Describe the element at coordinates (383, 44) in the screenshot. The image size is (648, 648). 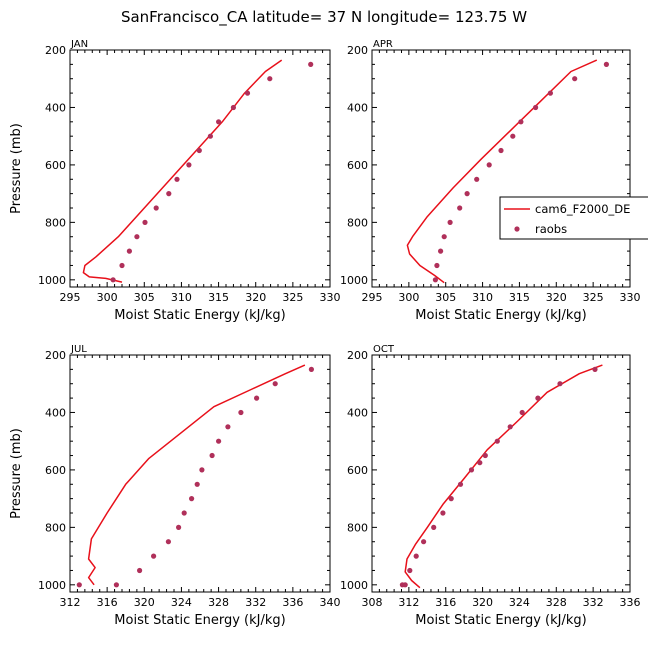
I see `panel-label: APR` at that location.